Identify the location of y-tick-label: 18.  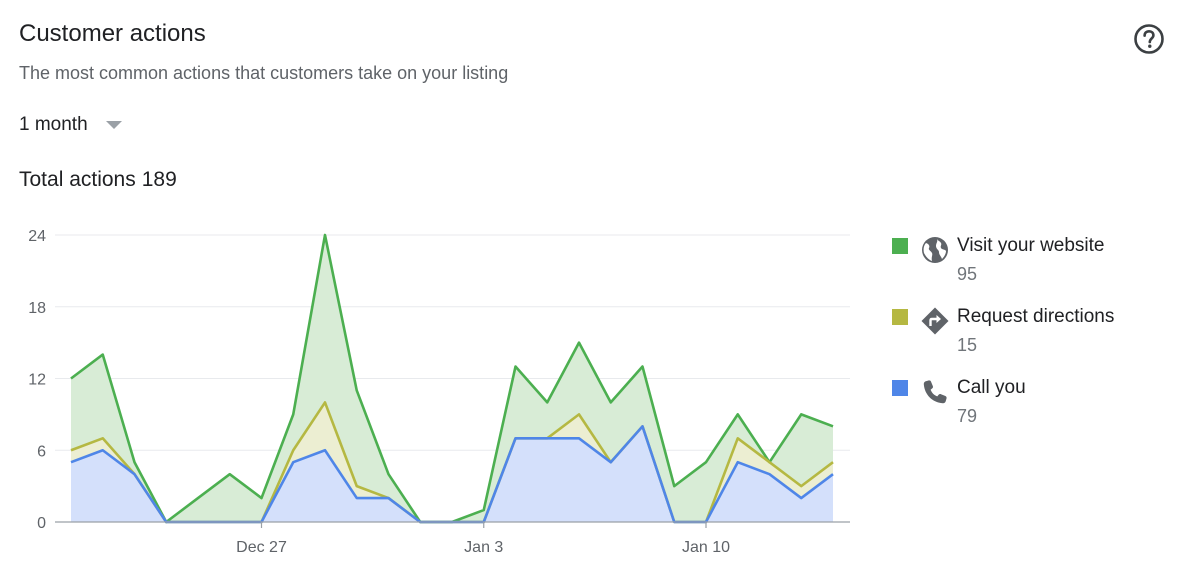
(37, 308).